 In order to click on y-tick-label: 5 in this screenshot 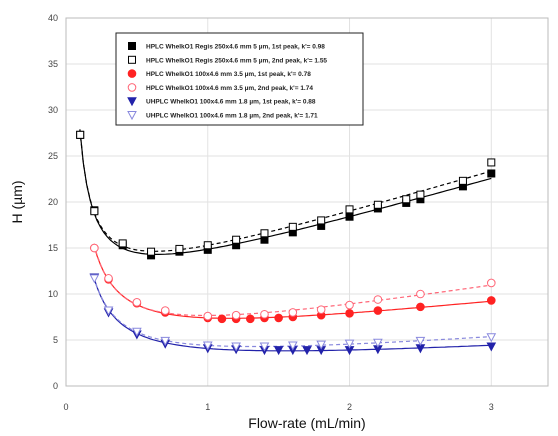, I will do `click(55, 340)`.